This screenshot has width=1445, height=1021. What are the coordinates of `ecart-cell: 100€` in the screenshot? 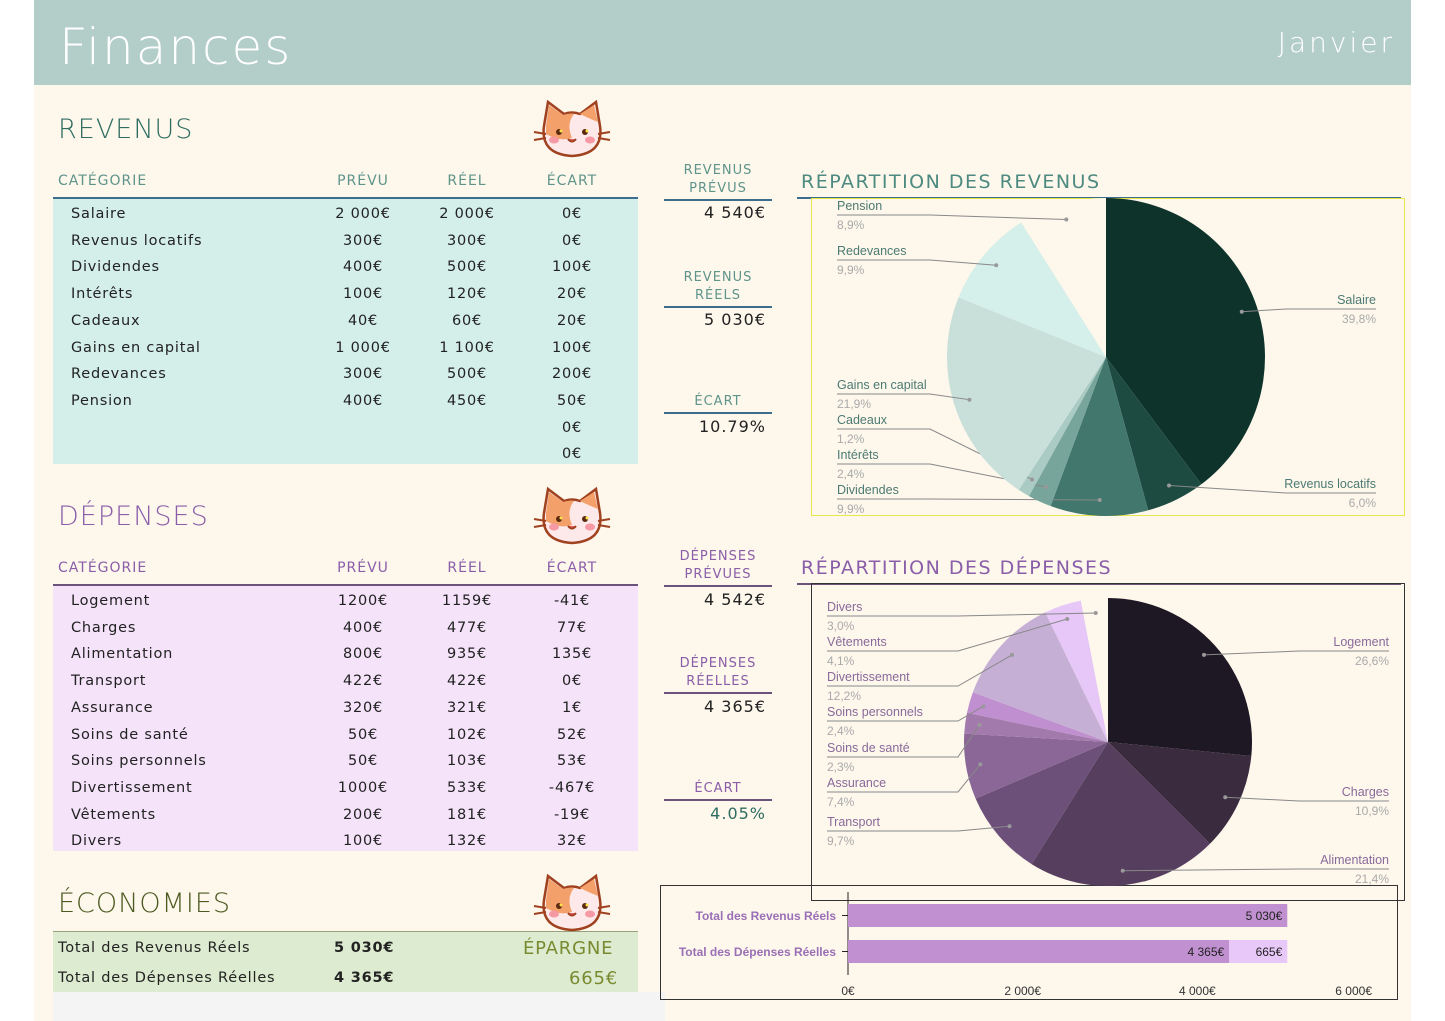 It's located at (572, 347).